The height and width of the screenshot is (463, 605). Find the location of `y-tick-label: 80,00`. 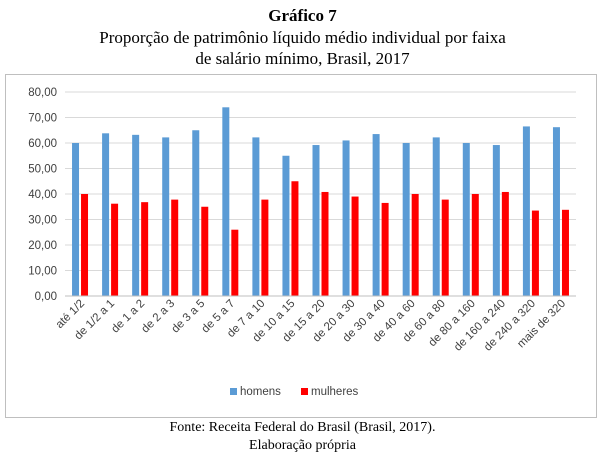

y-tick-label: 80,00 is located at coordinates (42, 93).